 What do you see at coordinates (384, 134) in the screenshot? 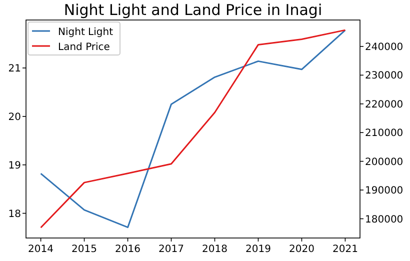
I see `y2-tick-label: 210000` at bounding box center [384, 134].